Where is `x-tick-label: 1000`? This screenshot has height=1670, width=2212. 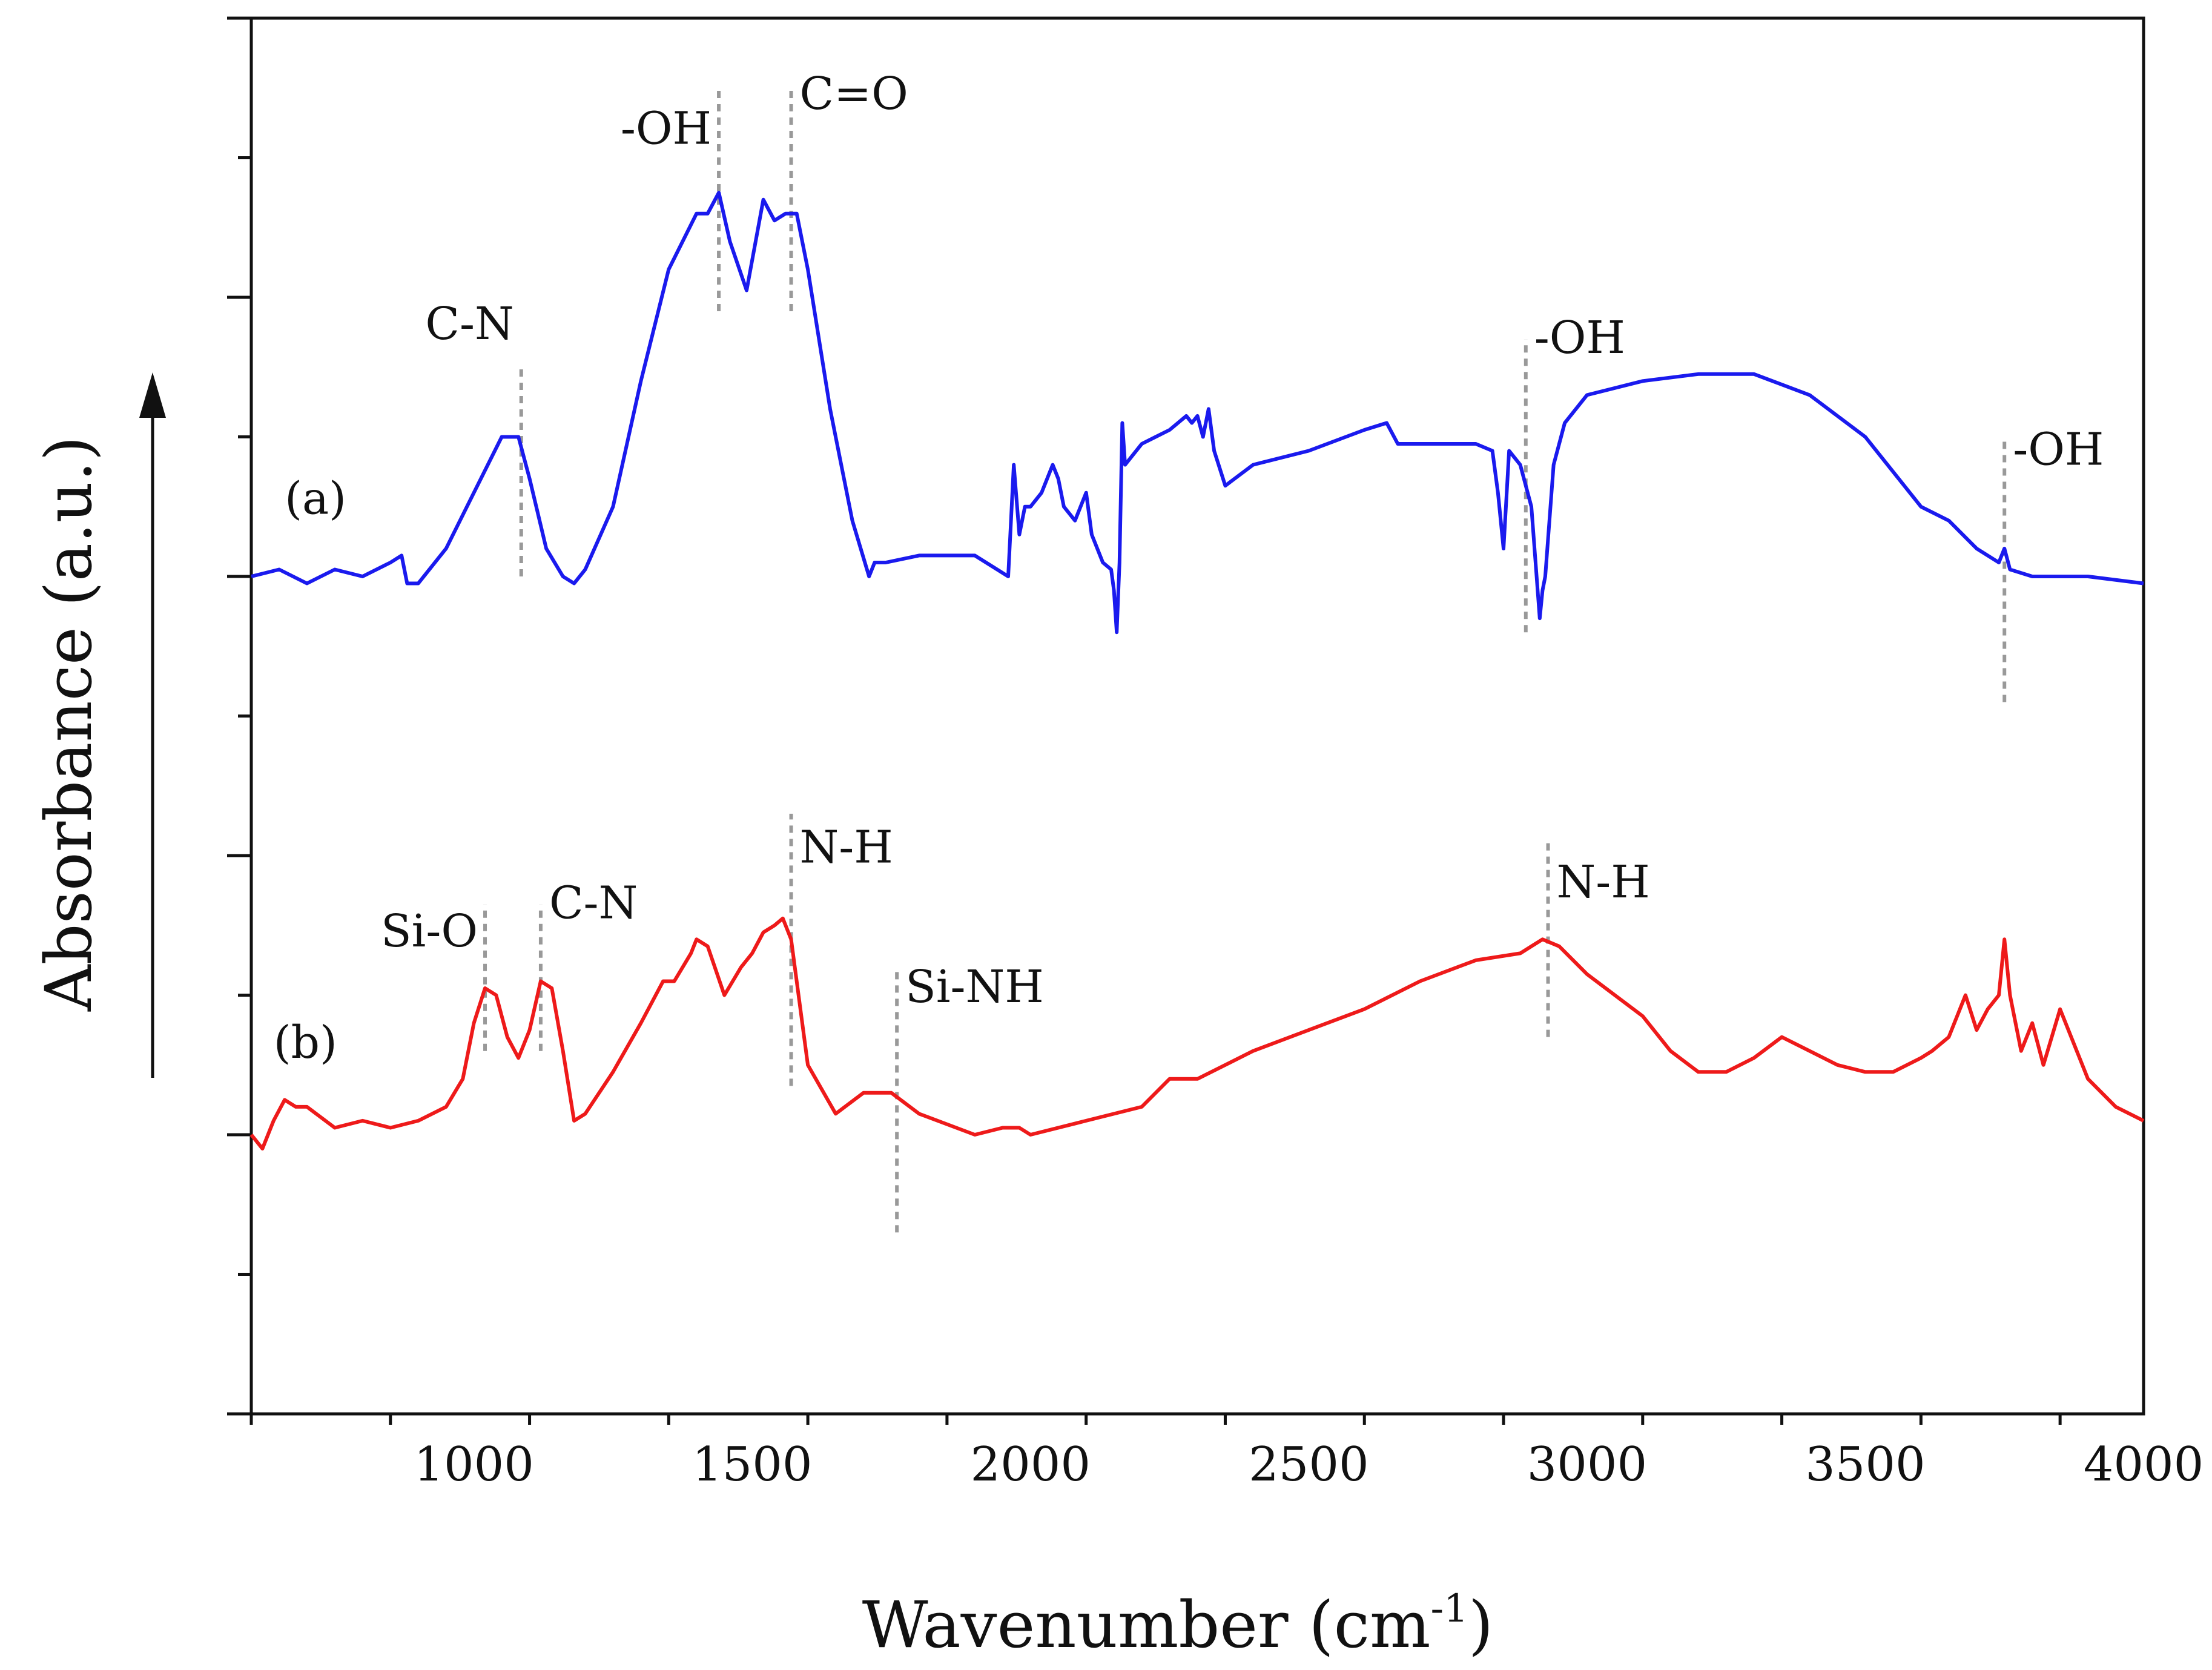
x-tick-label: 1000 is located at coordinates (474, 1465).